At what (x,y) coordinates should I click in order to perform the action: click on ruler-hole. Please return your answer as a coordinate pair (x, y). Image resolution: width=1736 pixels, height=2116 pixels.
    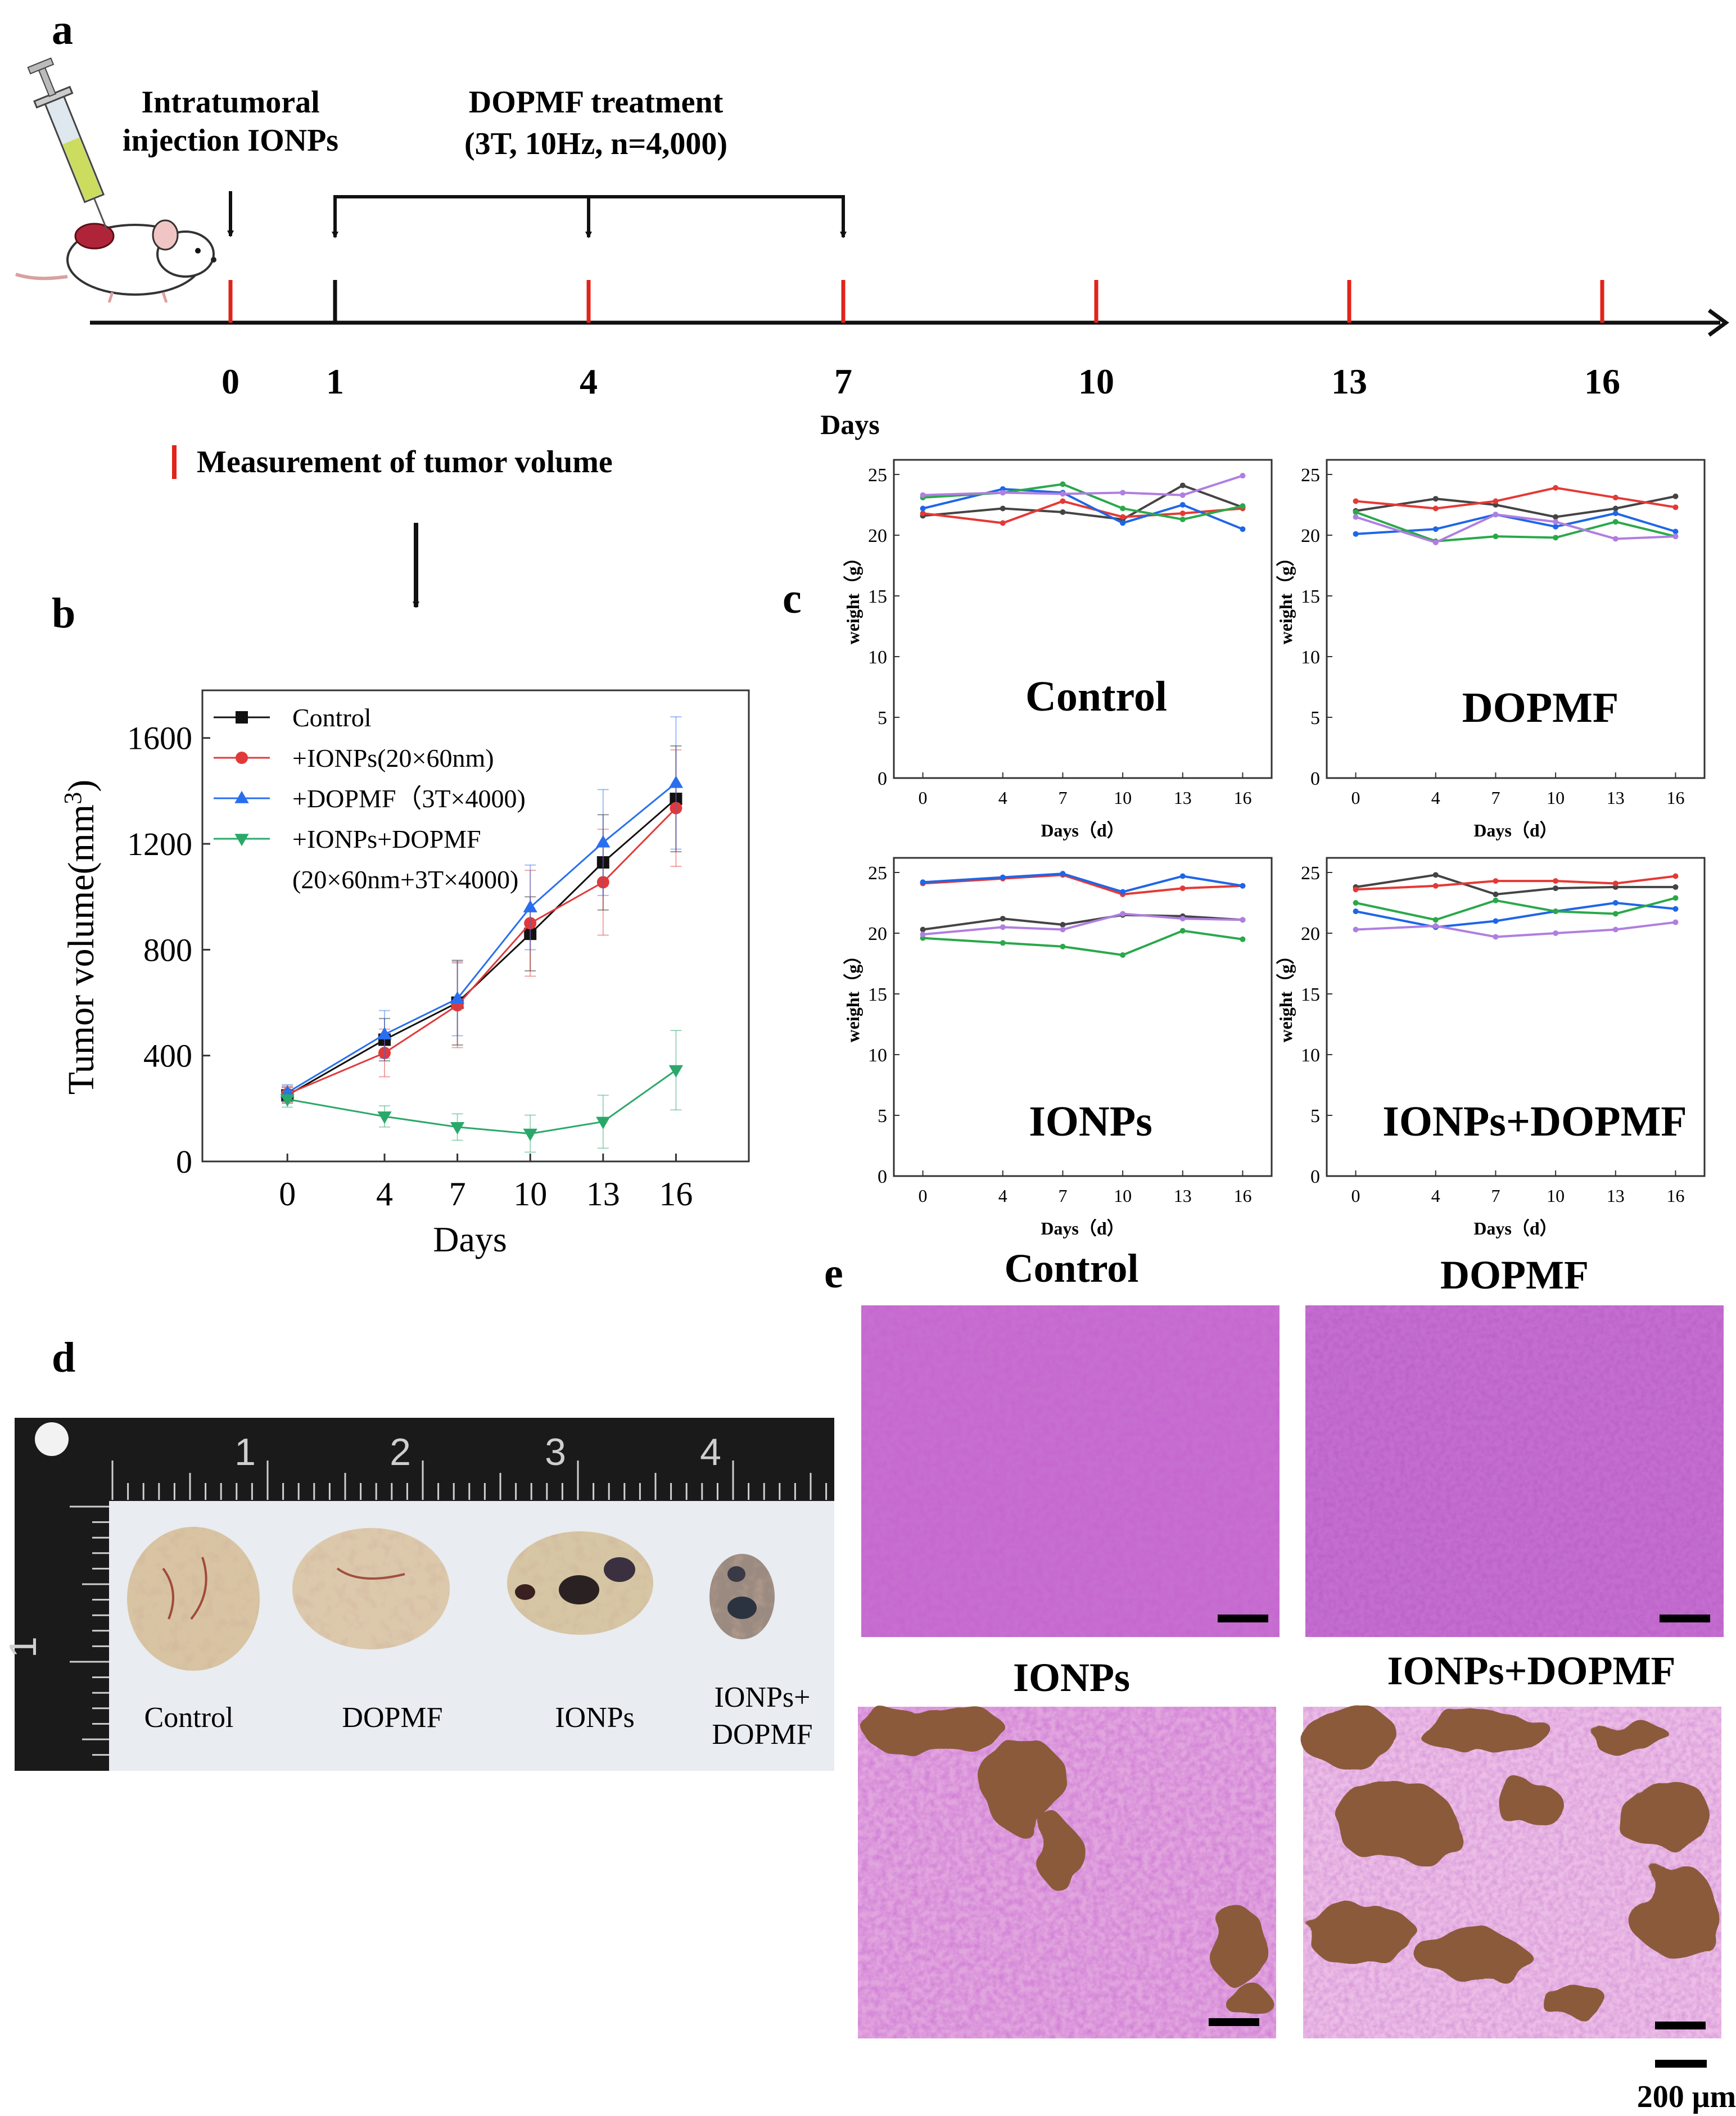
    Looking at the image, I should click on (52, 1439).